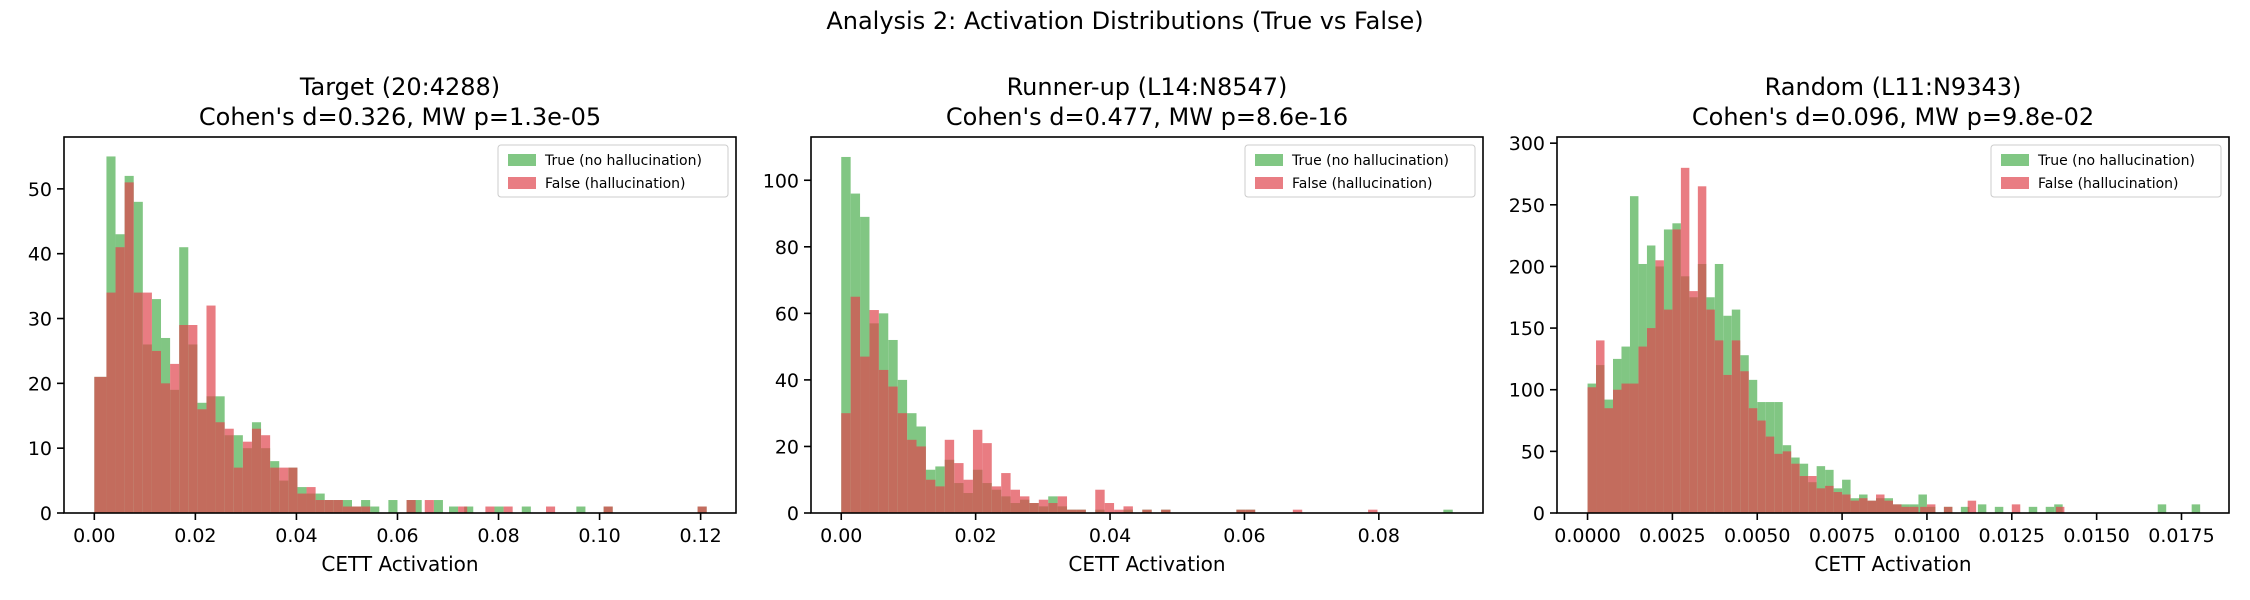  What do you see at coordinates (700, 536) in the screenshot?
I see `x-tick-label: 0.12` at bounding box center [700, 536].